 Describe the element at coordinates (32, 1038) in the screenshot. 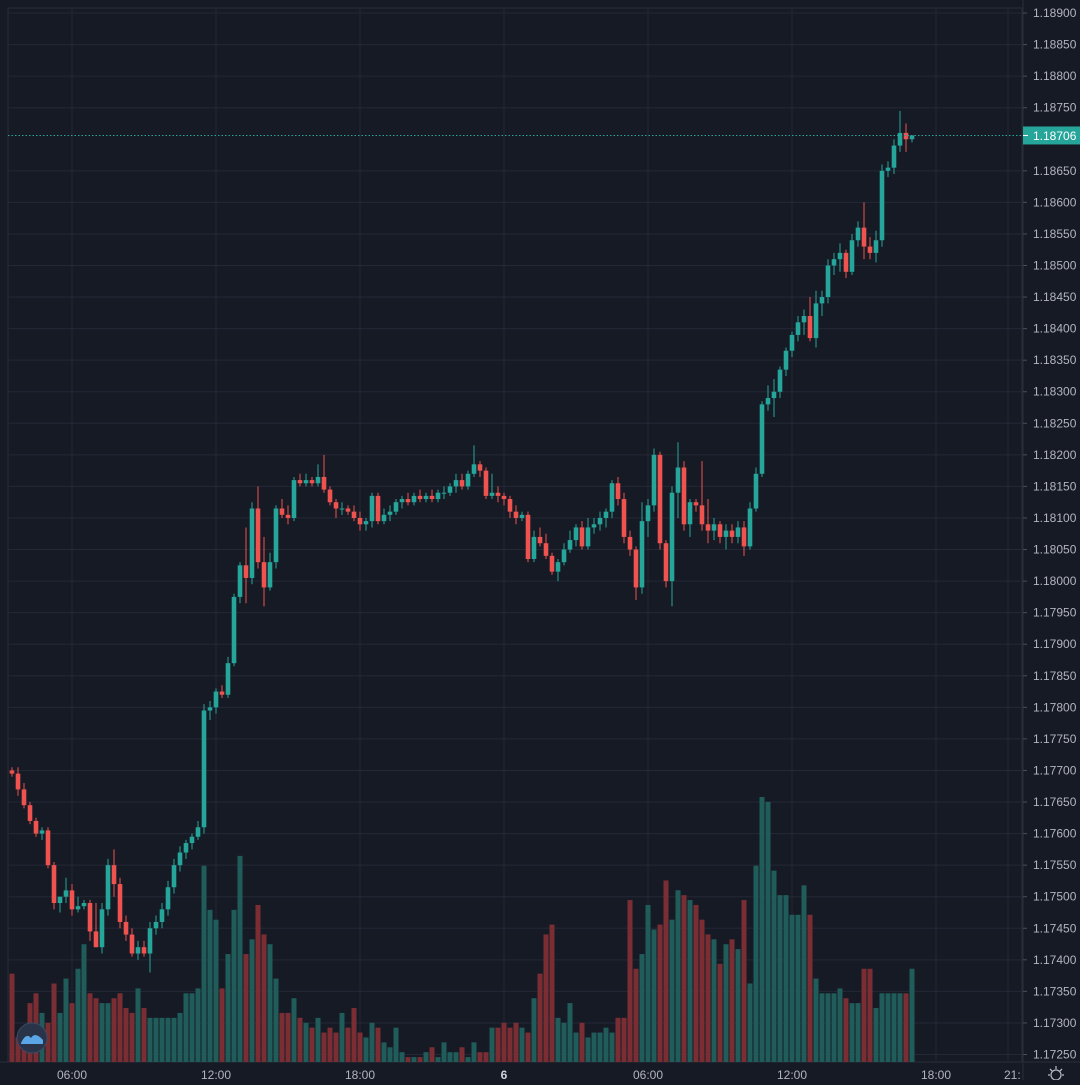

I see `tradingview-logo-icon` at that location.